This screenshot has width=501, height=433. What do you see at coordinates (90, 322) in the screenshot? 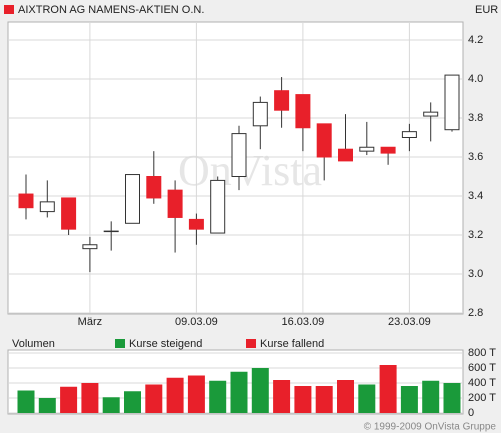
I see `x-tick-label: März` at bounding box center [90, 322].